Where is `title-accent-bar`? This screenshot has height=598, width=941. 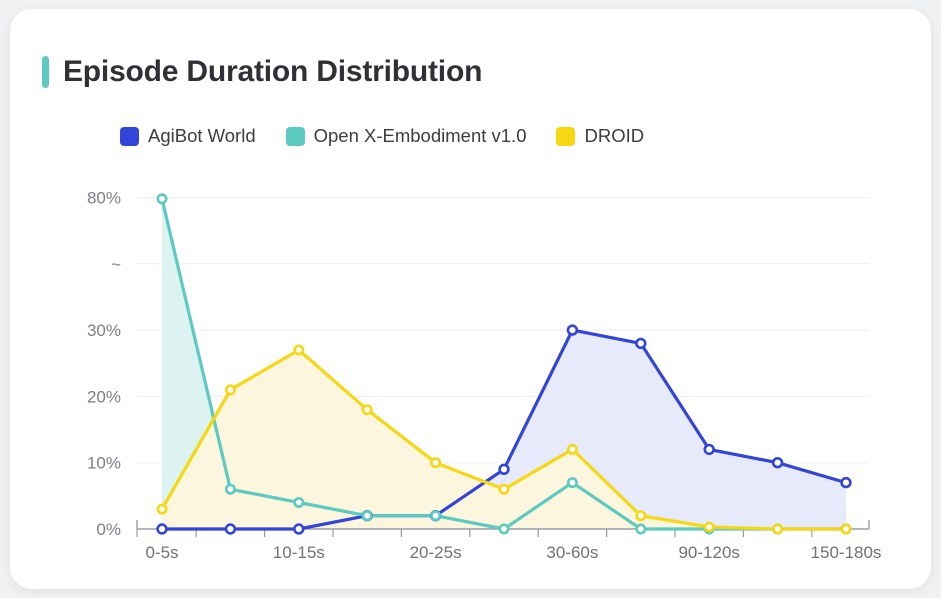 title-accent-bar is located at coordinates (45, 72).